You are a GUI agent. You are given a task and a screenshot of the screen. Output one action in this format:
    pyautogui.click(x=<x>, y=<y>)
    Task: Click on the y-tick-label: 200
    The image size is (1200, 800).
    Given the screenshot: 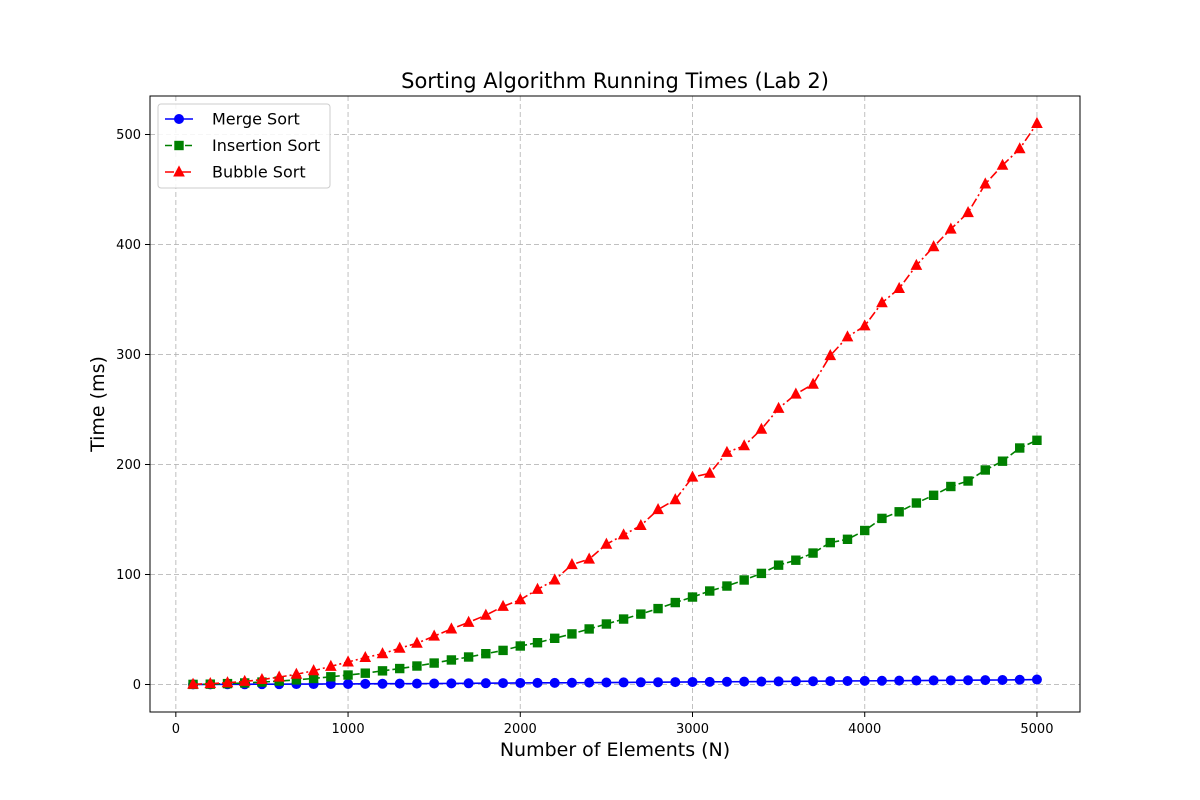 What is the action you would take?
    pyautogui.click(x=128, y=465)
    